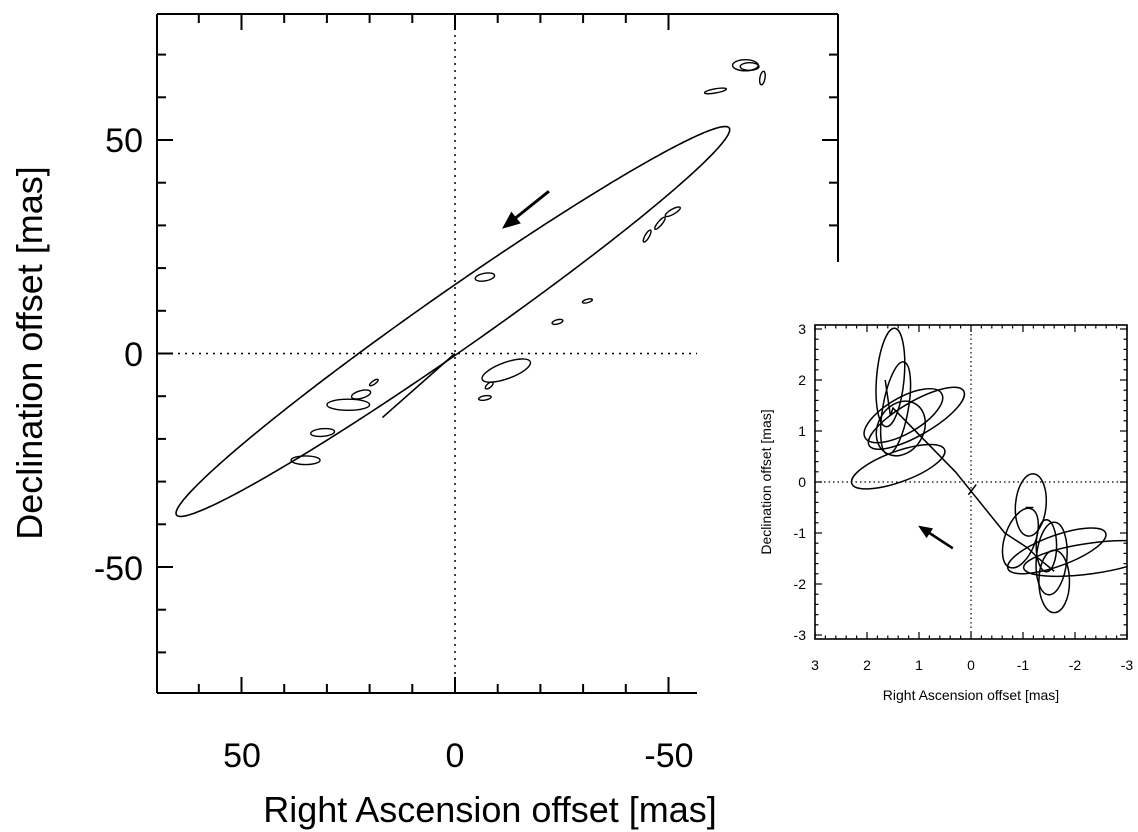  What do you see at coordinates (971, 665) in the screenshot?
I see `inset-xtick-label: 0` at bounding box center [971, 665].